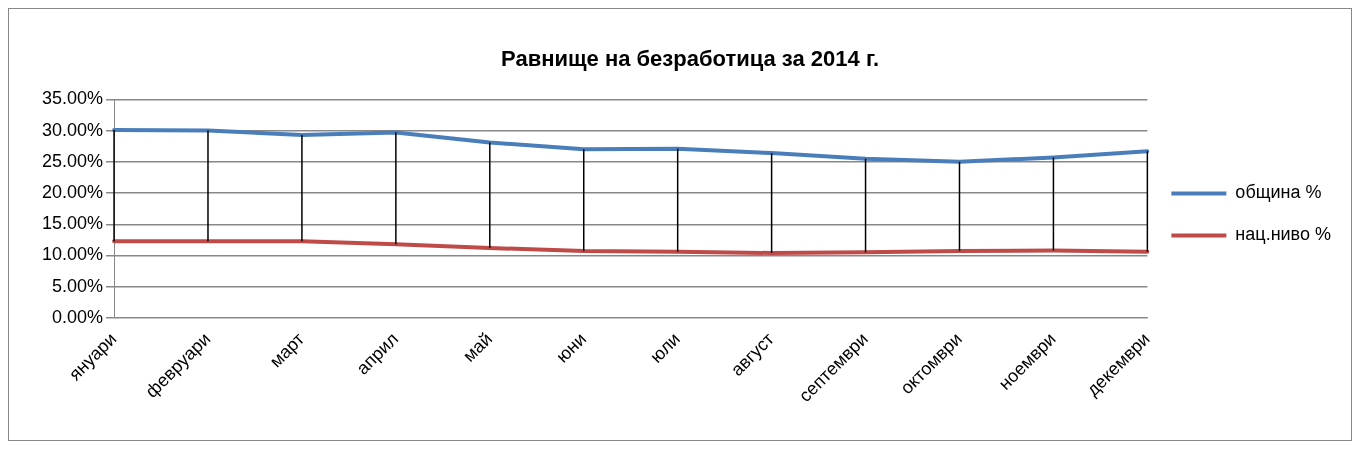  Describe the element at coordinates (78, 285) in the screenshot. I see `y-tick-label: 5.00%` at that location.